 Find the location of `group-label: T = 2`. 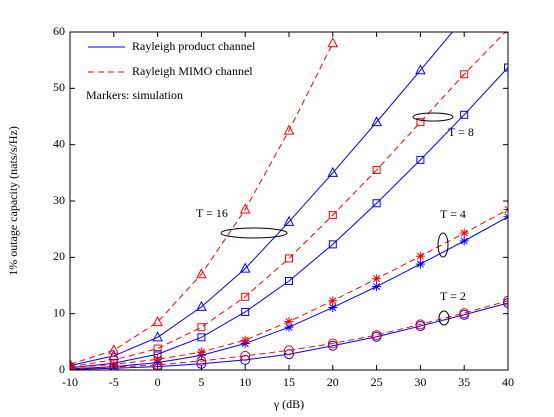

group-label: T = 2 is located at coordinates (453, 296).